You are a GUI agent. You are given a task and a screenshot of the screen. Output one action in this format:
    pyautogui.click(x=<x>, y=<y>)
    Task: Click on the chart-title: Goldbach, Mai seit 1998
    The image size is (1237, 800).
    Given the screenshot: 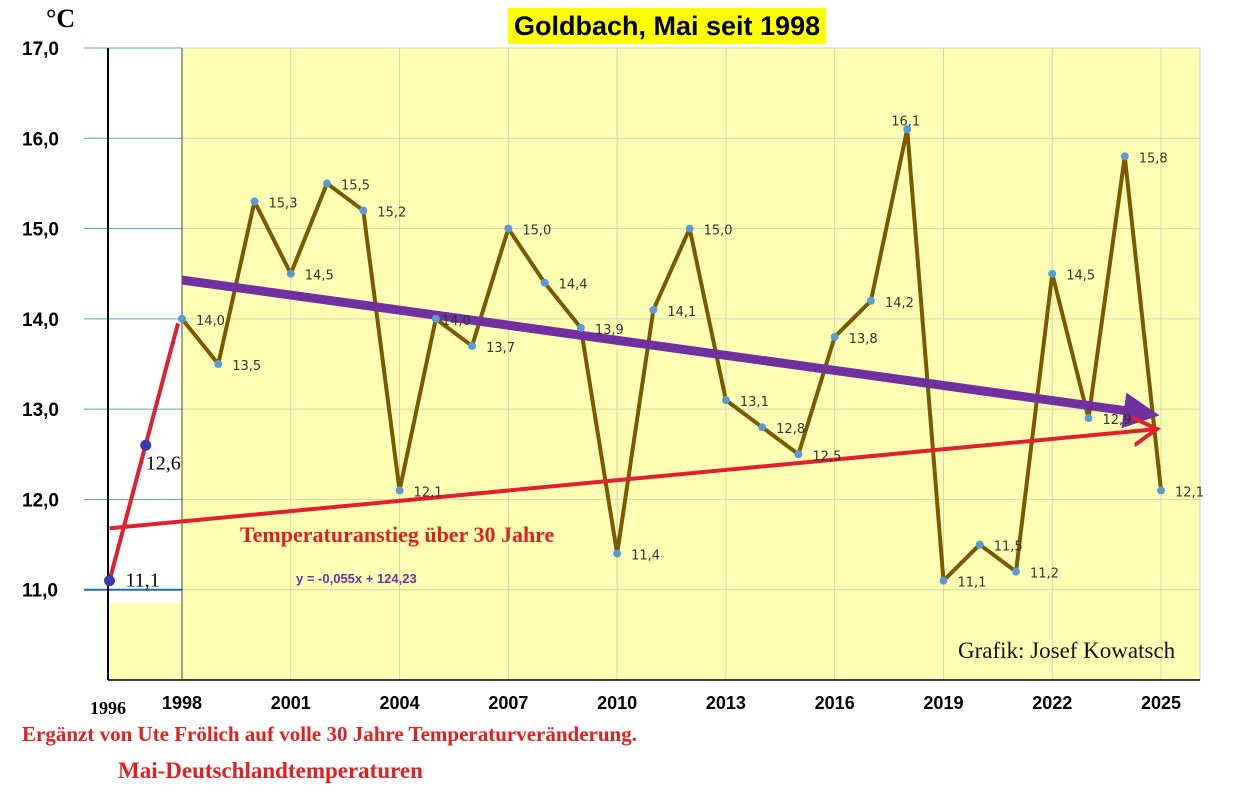 What is the action you would take?
    pyautogui.click(x=667, y=26)
    